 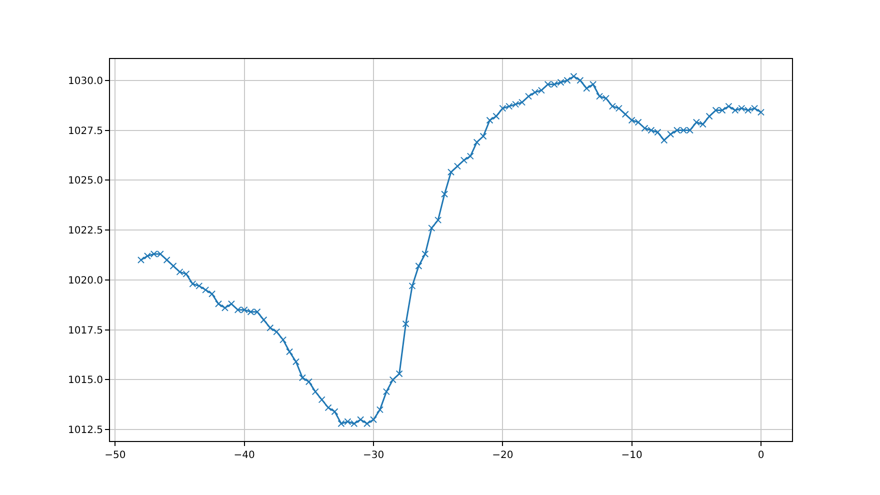 What do you see at coordinates (631, 455) in the screenshot?
I see `x-tick-label: −10` at bounding box center [631, 455].